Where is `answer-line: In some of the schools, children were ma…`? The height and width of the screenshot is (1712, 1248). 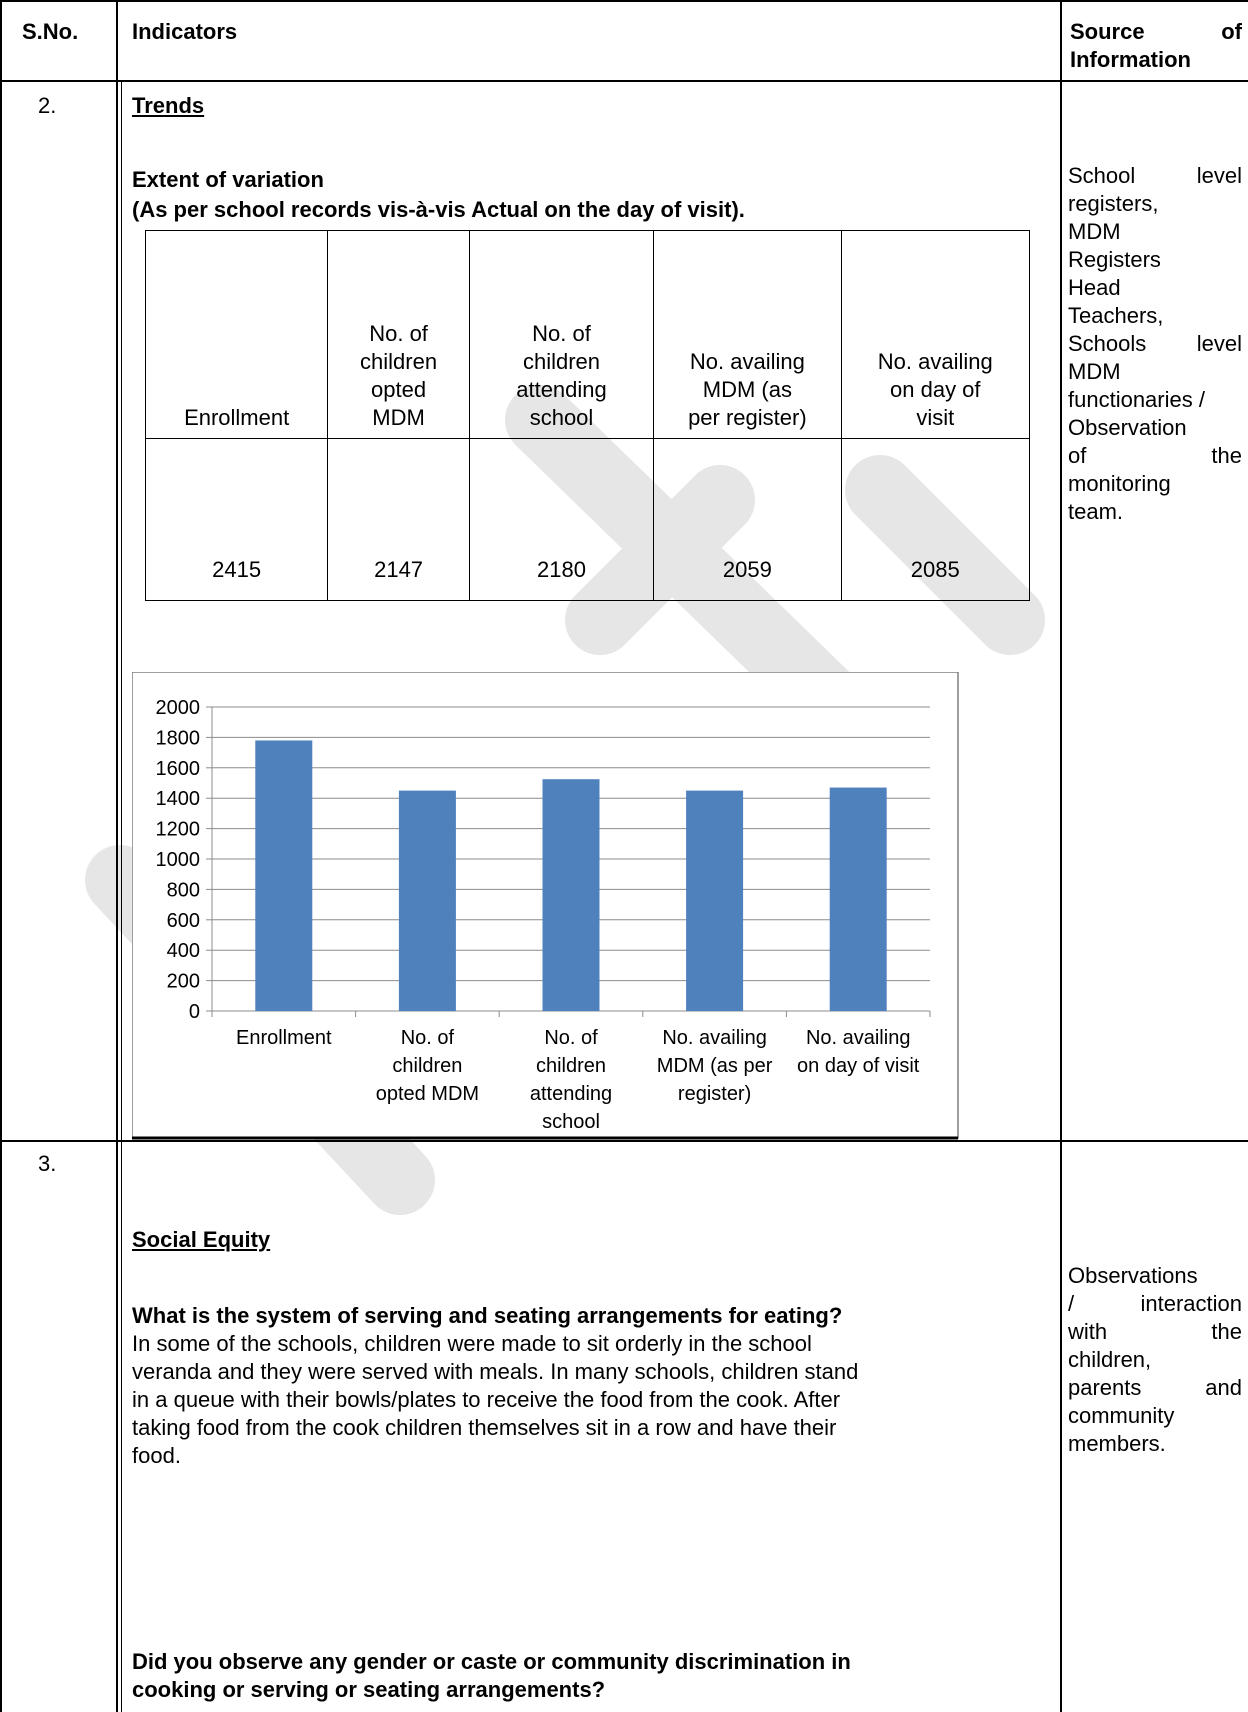
answer-line: In some of the schools, children were ma… is located at coordinates (472, 1343).